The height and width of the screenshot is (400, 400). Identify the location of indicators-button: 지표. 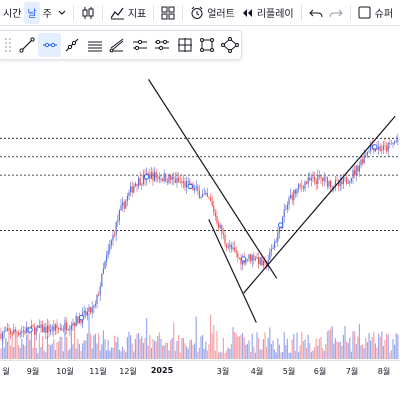
(128, 13).